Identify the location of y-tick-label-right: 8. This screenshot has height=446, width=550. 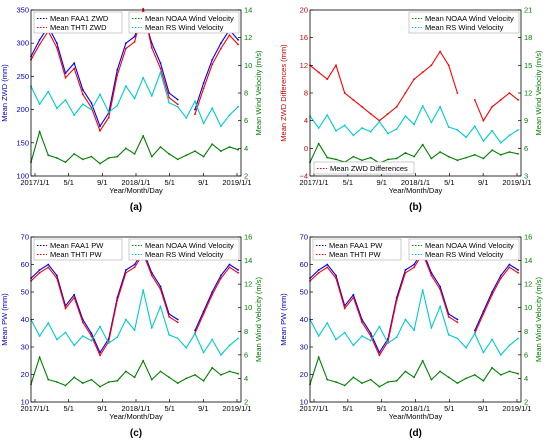
(246, 93).